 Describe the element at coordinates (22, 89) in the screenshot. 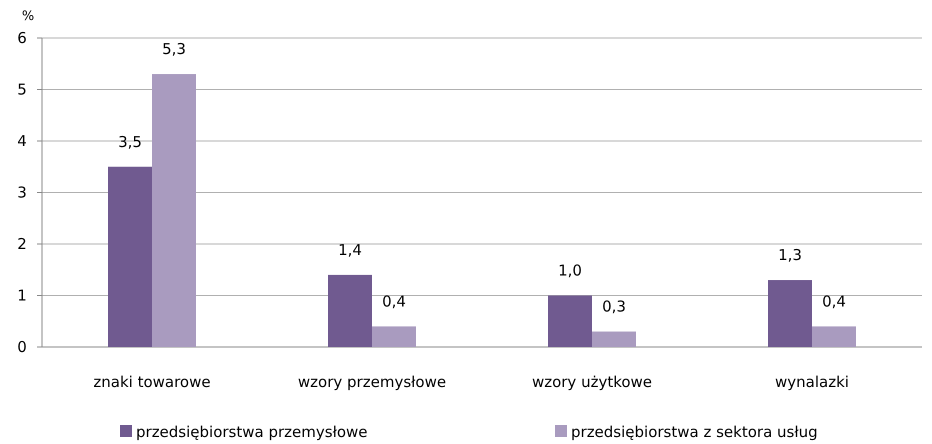

I see `y-tick-label: 5` at that location.